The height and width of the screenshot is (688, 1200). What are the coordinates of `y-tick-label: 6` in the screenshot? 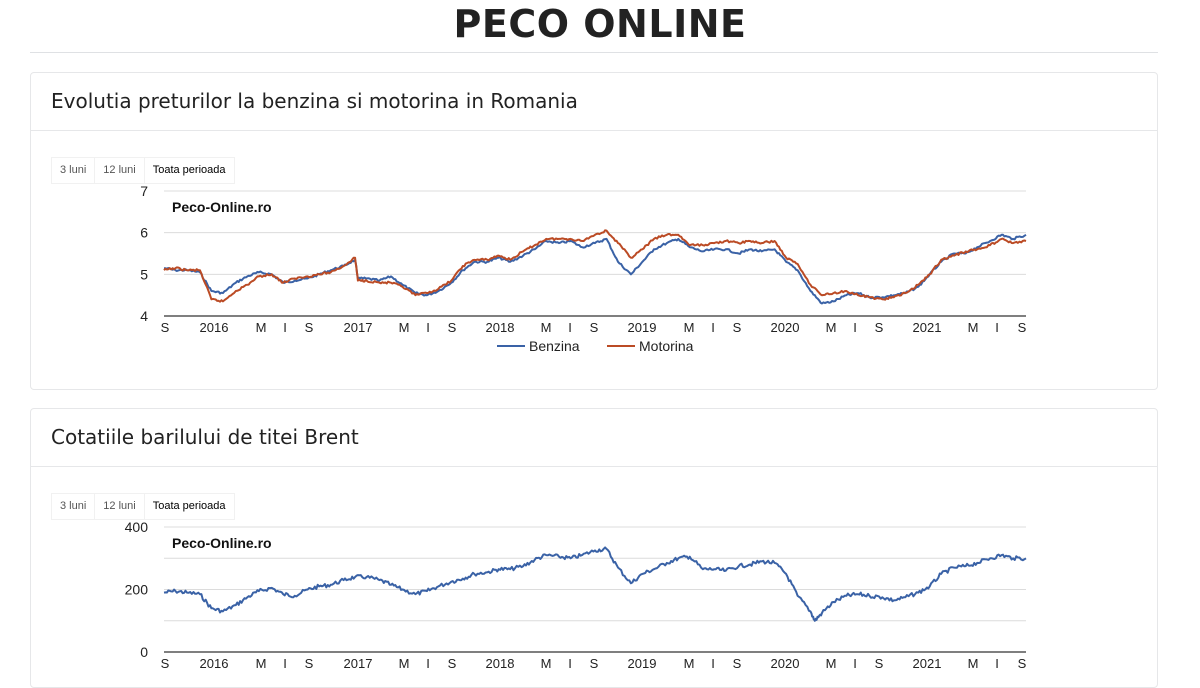 It's located at (144, 233).